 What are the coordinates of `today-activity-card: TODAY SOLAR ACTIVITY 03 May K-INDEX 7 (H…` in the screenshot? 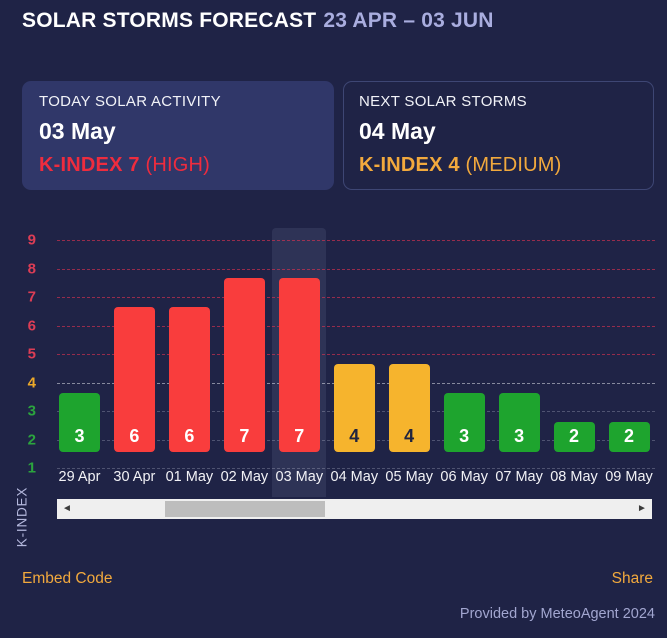 It's located at (178, 135).